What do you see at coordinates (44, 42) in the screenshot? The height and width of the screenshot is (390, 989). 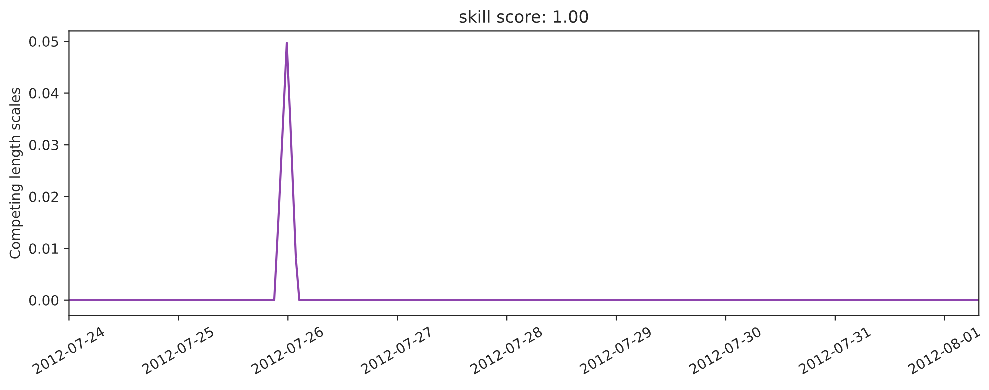 I see `y-tick-label: 0.05` at bounding box center [44, 42].